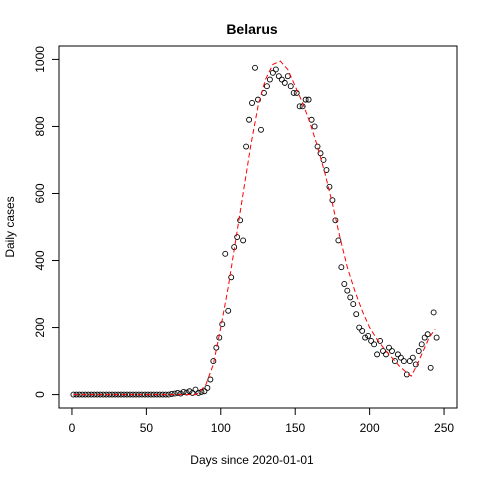 The height and width of the screenshot is (485, 480). Describe the element at coordinates (370, 428) in the screenshot. I see `x-tick-label: 200` at that location.